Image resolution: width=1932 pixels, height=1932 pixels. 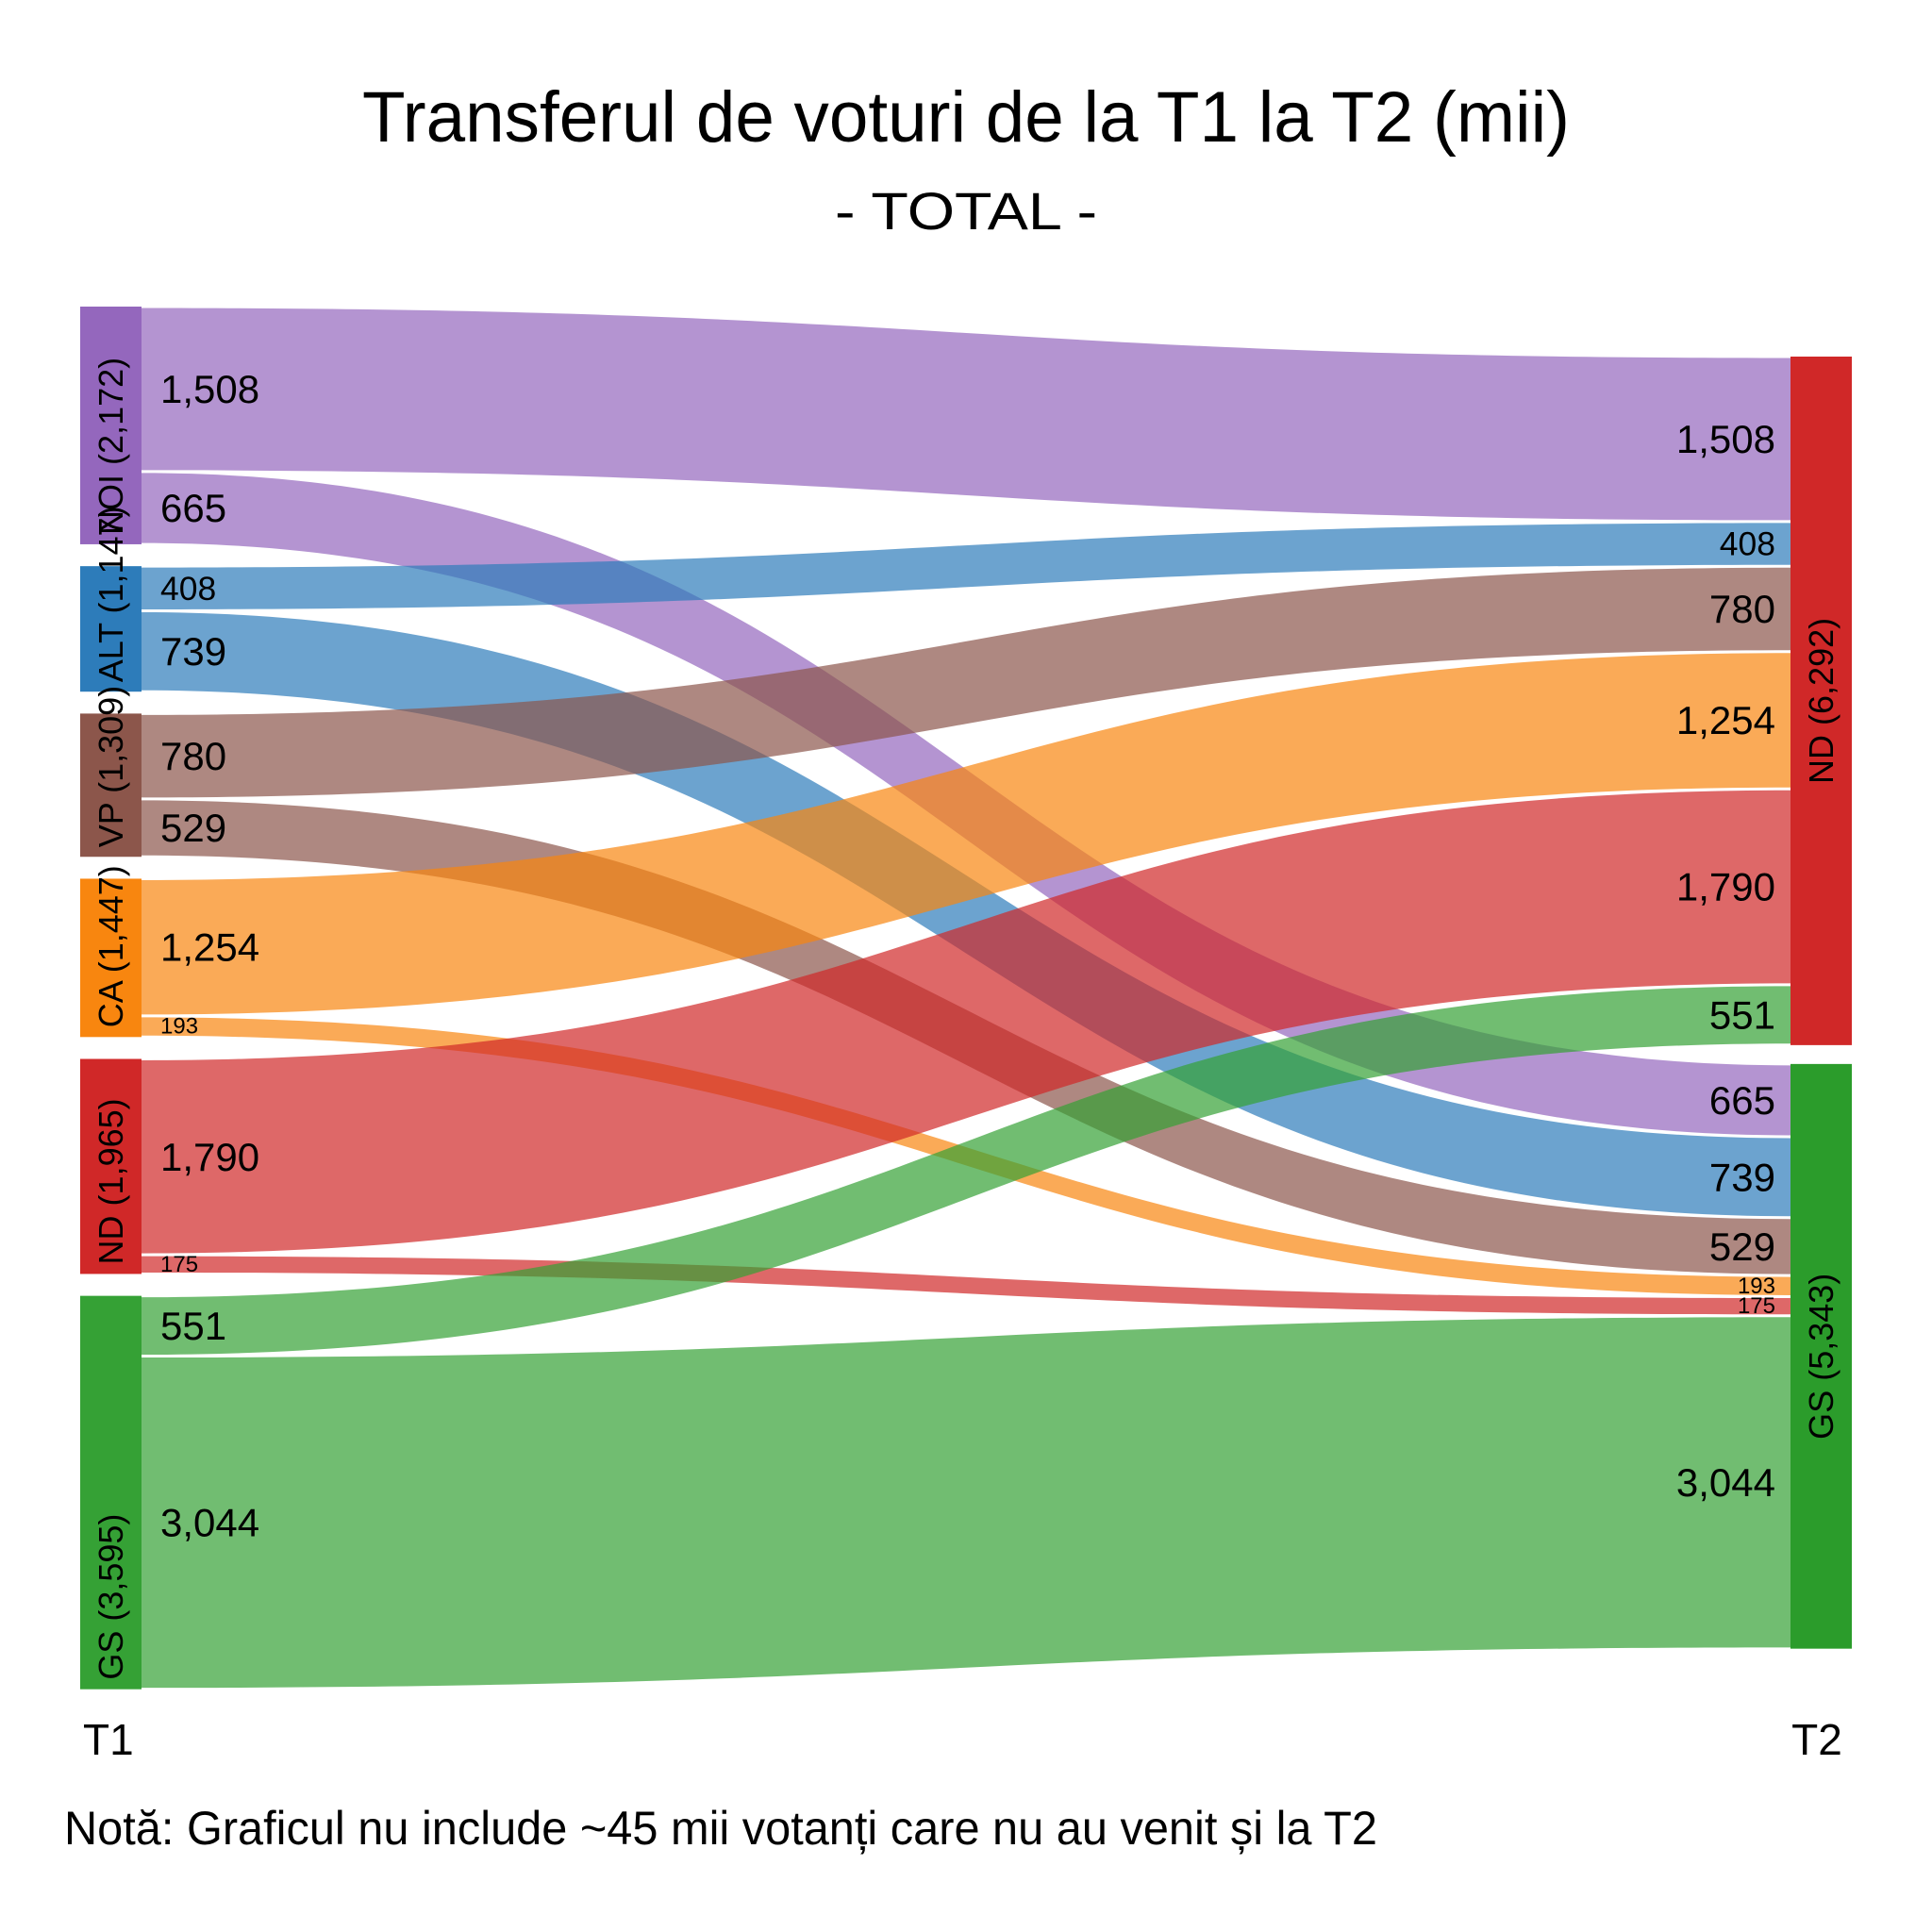 I want to click on flow-value-left-NOI-GS: 665, so click(x=193, y=508).